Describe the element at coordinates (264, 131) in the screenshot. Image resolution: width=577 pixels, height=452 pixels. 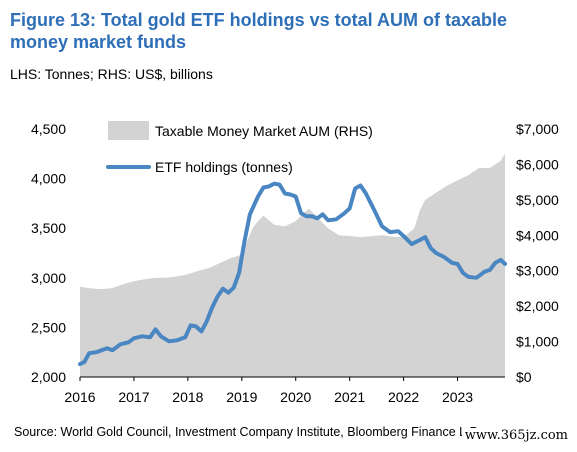
I see `legend-label-aum: Taxable Money Market AUM (RHS)` at that location.